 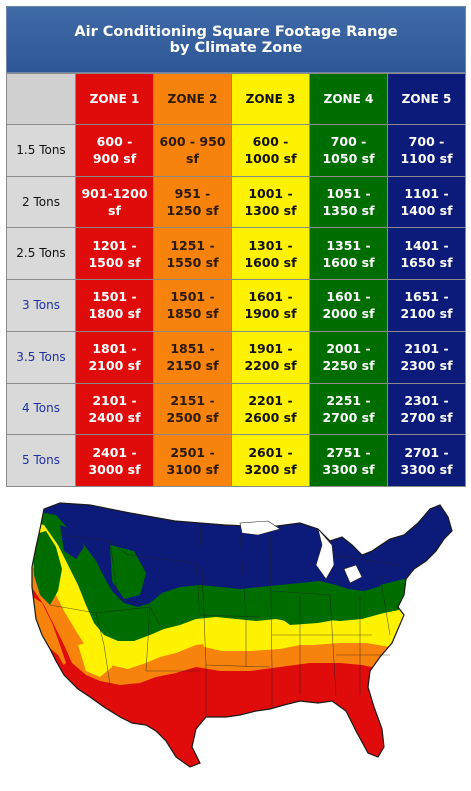 What do you see at coordinates (192, 297) in the screenshot?
I see `range-cell-line: 1501 -` at bounding box center [192, 297].